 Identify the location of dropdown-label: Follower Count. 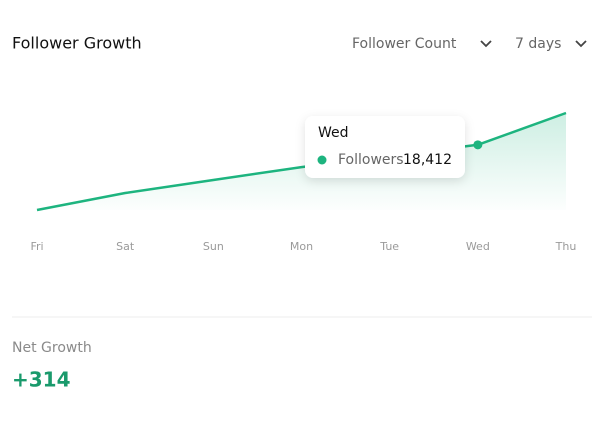
(404, 44).